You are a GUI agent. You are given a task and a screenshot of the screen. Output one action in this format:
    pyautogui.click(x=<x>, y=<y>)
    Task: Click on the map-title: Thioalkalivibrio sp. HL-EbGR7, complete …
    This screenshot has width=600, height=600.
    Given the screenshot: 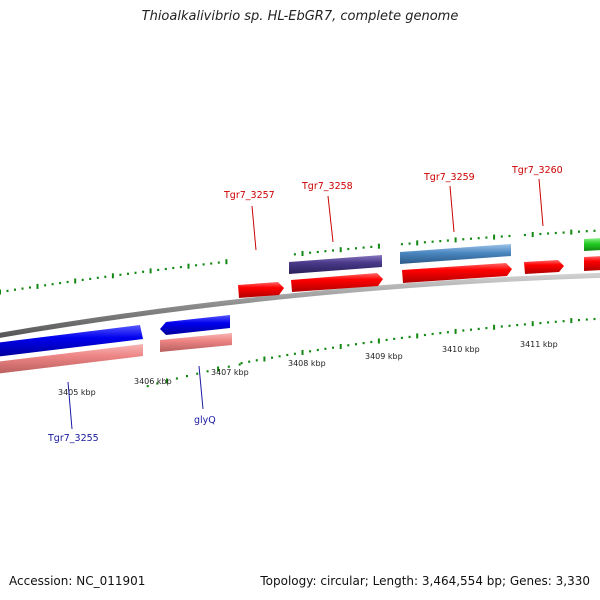 What is the action you would take?
    pyautogui.click(x=300, y=16)
    